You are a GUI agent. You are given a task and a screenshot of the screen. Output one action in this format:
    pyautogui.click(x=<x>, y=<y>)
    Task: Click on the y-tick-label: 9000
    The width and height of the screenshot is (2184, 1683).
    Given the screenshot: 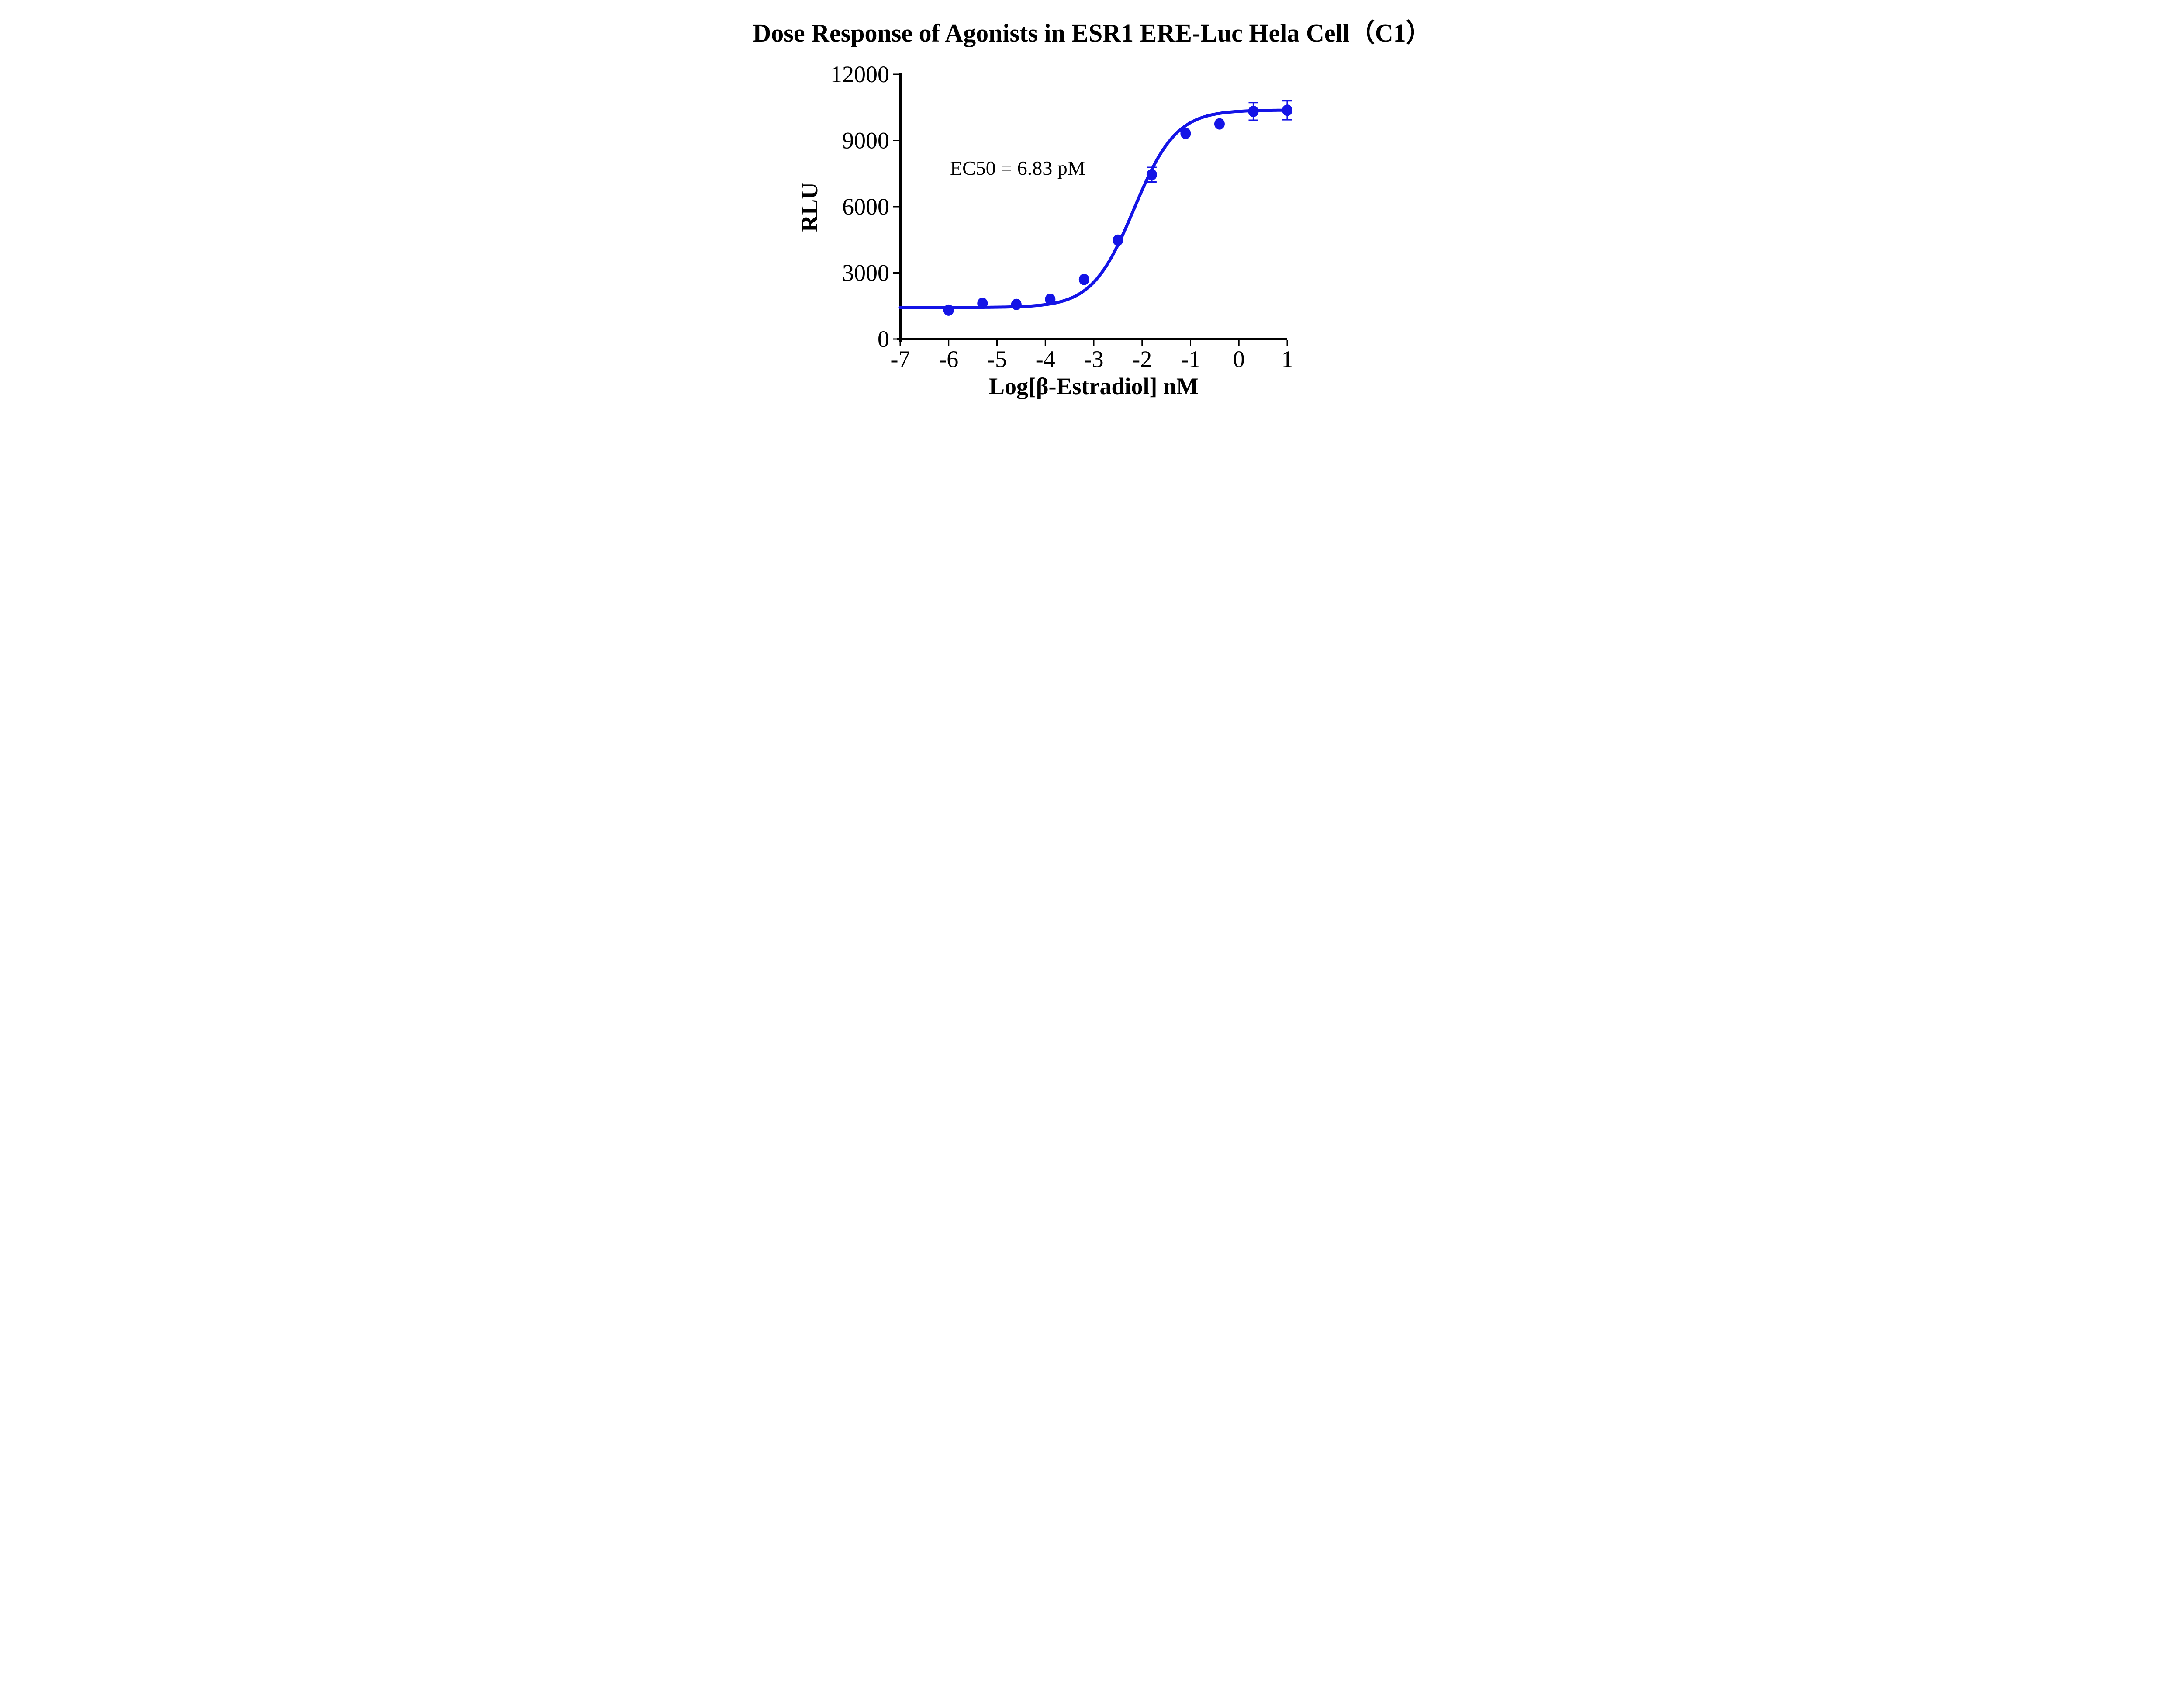 What is the action you would take?
    pyautogui.click(x=865, y=141)
    